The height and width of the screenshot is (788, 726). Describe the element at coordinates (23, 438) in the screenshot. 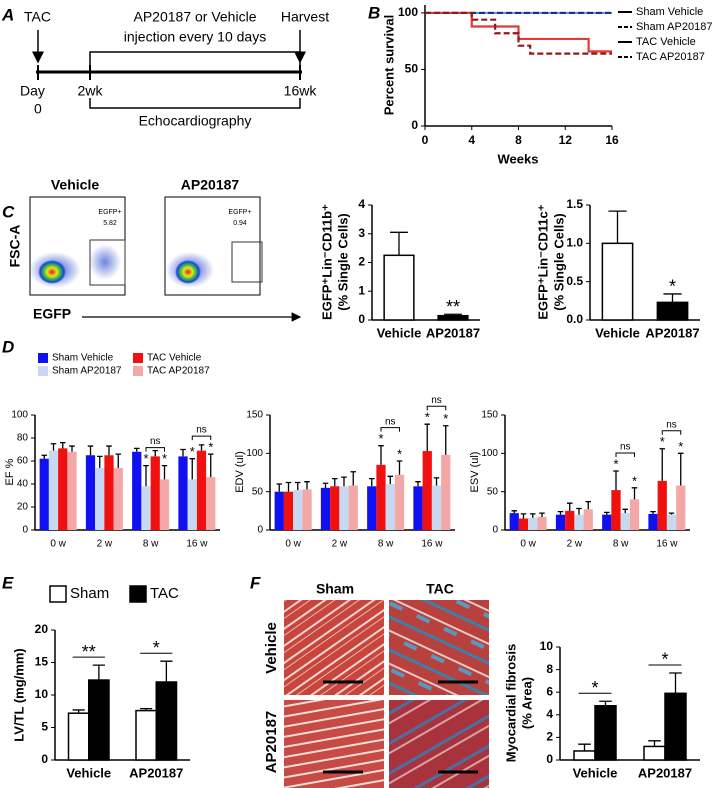

I see `y-tick-label: 80` at that location.